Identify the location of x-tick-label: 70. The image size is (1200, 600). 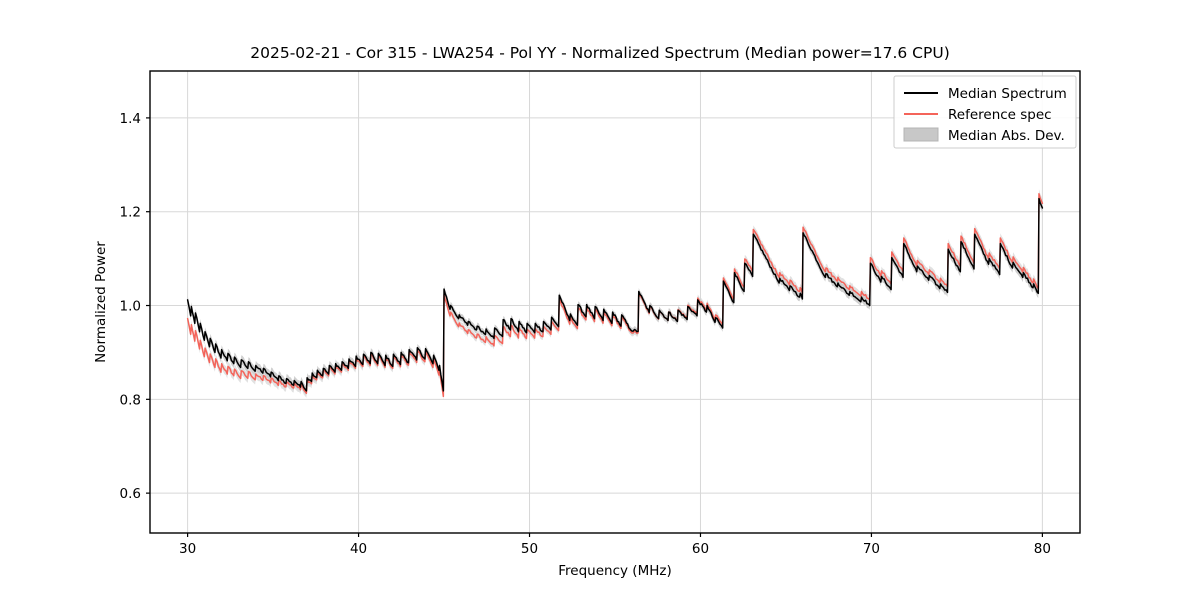
(871, 549).